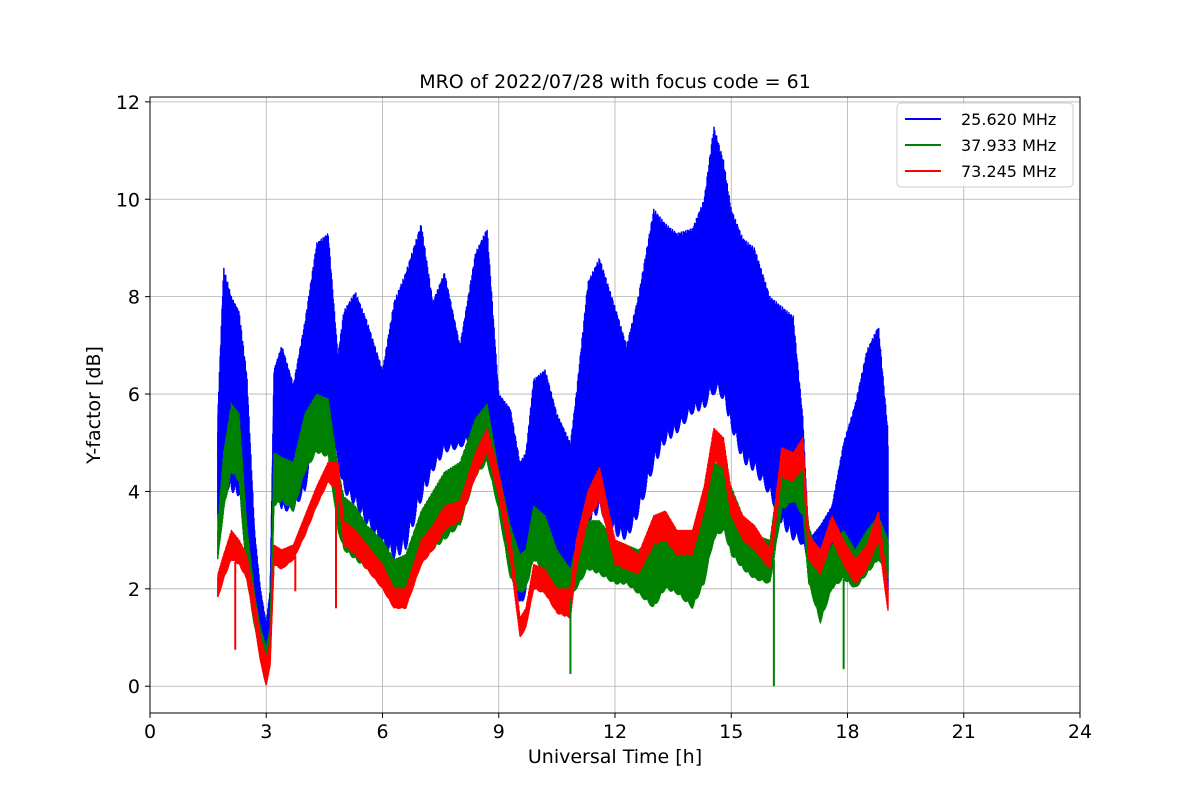 The image size is (1200, 800). What do you see at coordinates (615, 82) in the screenshot?
I see `chart-title: MRO of 2022/07/28 with focus code = 61` at bounding box center [615, 82].